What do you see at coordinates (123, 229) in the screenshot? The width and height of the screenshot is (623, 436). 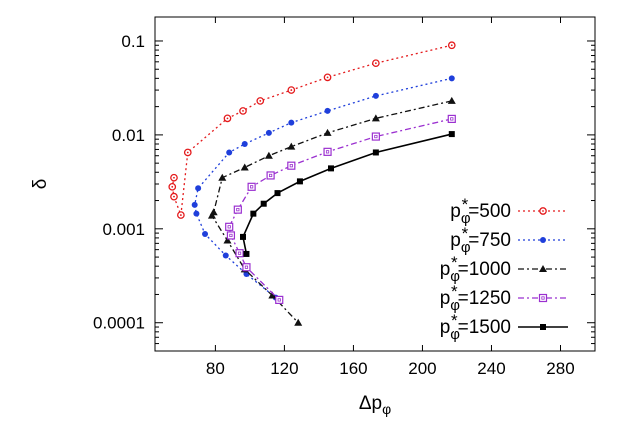 I see `y-tick-label: 0.001` at bounding box center [123, 229].